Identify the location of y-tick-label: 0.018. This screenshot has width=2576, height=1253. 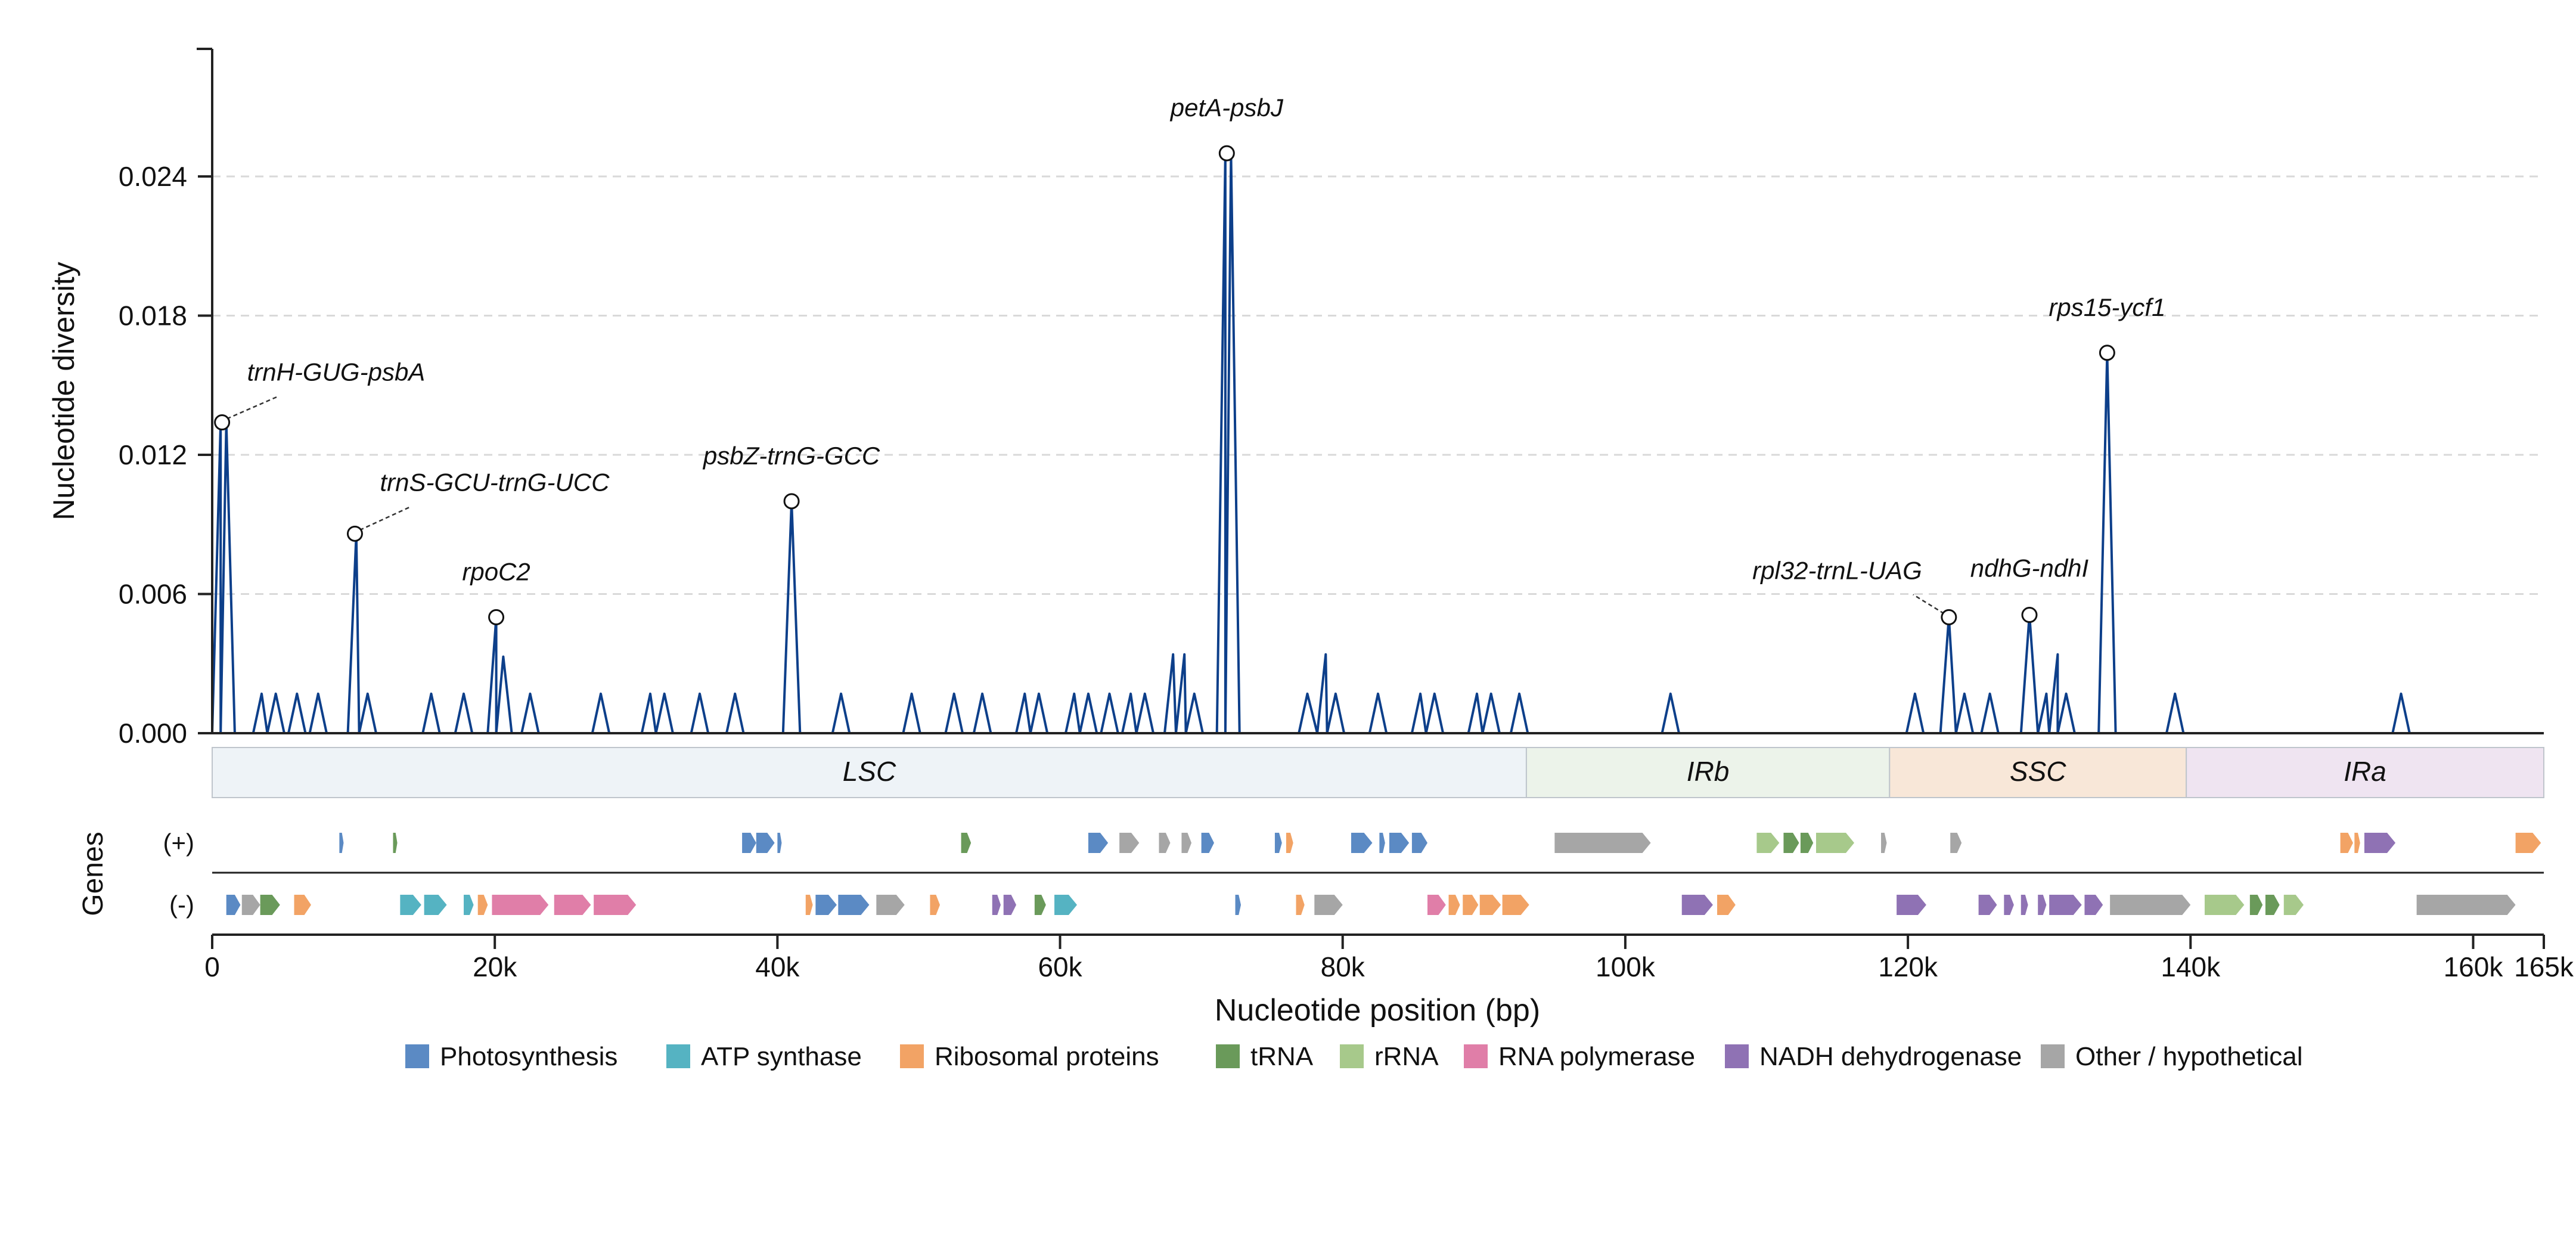
(153, 315).